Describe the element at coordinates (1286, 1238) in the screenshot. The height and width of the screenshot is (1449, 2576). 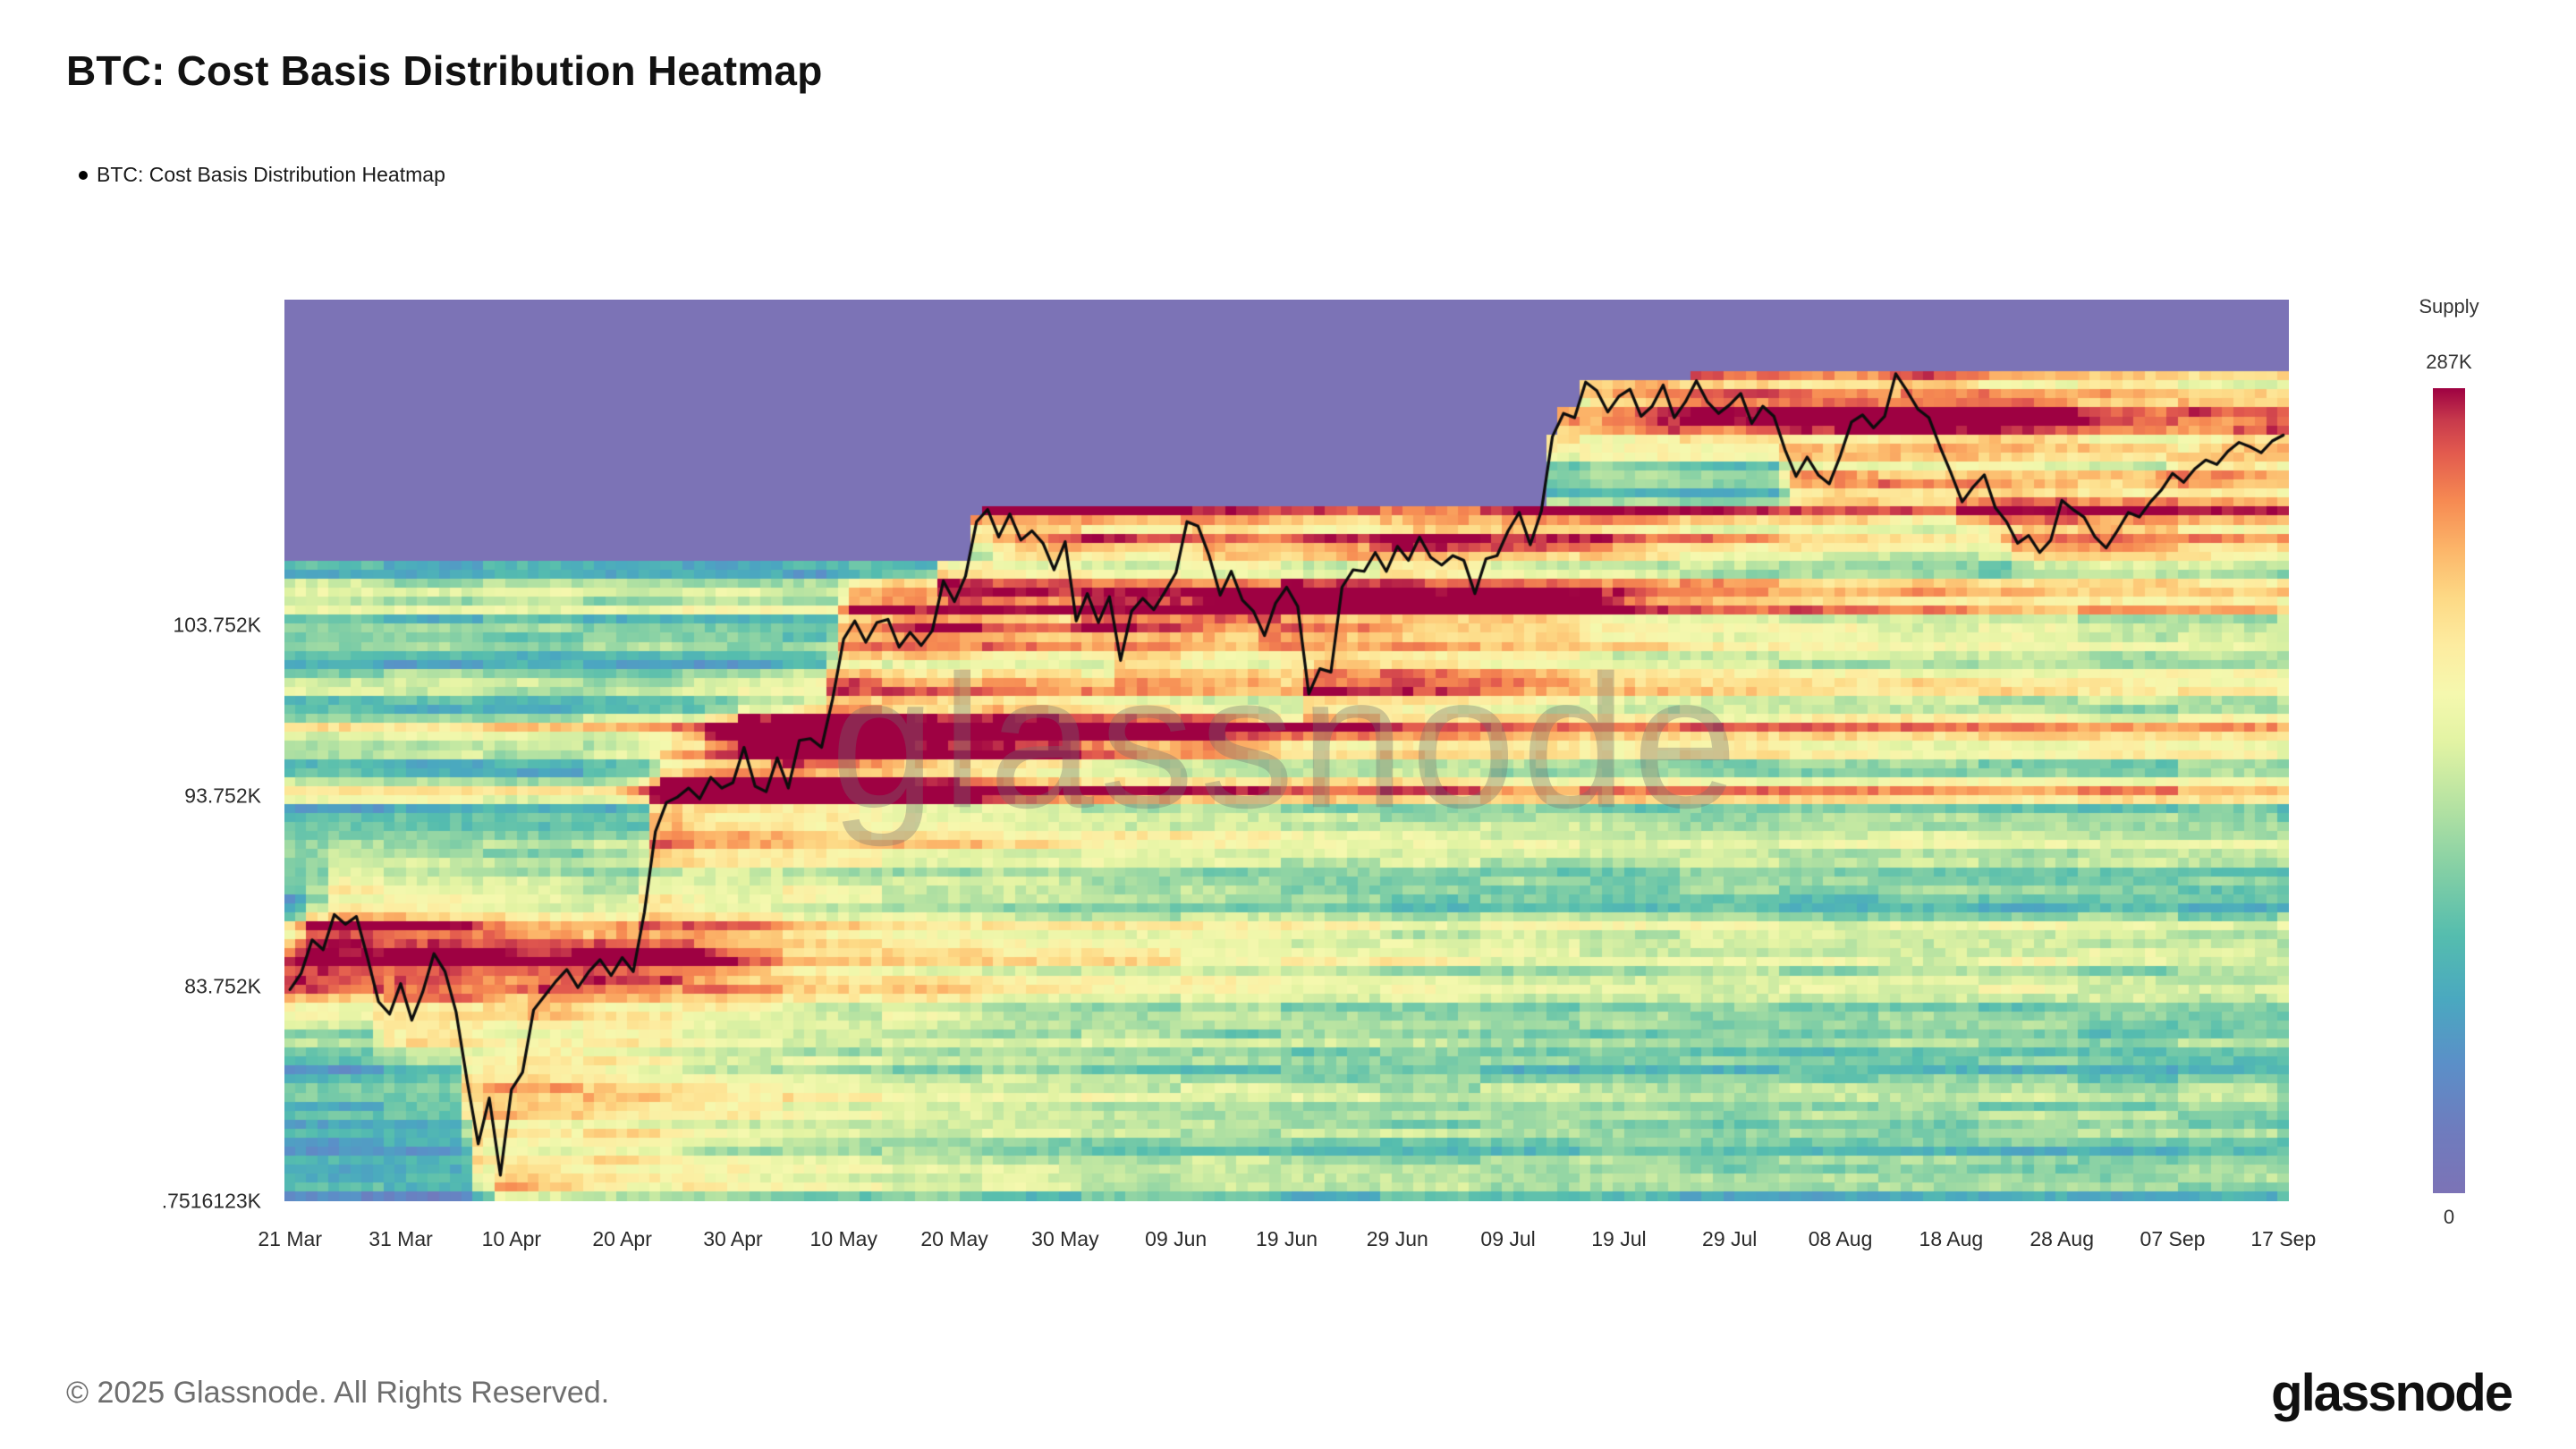
I see `x-tick: 19 Jun` at that location.